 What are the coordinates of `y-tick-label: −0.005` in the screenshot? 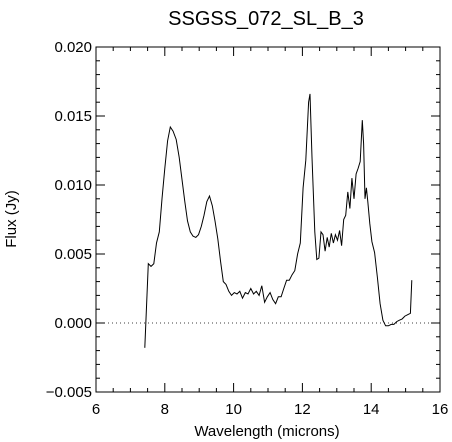 It's located at (69, 392).